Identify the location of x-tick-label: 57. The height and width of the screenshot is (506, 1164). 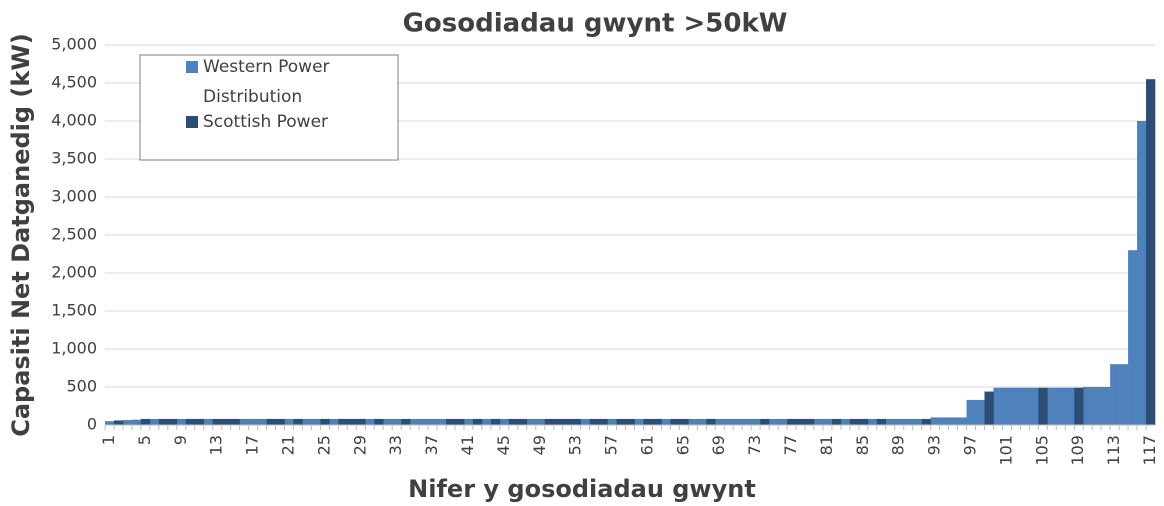
(611, 445).